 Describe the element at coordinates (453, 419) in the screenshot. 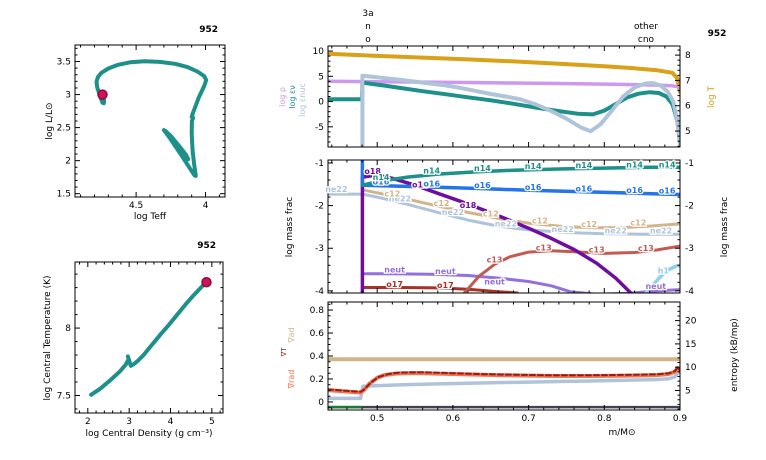

I see `x-tick-label: 0.6` at that location.